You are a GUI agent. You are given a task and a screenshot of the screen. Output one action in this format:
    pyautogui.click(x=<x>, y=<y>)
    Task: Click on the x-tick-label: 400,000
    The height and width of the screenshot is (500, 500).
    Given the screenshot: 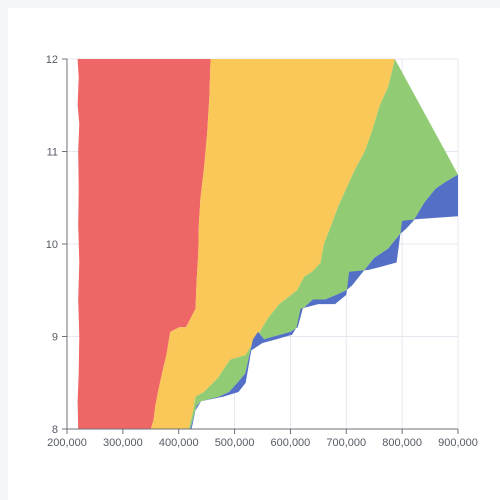 What is the action you would take?
    pyautogui.click(x=179, y=443)
    